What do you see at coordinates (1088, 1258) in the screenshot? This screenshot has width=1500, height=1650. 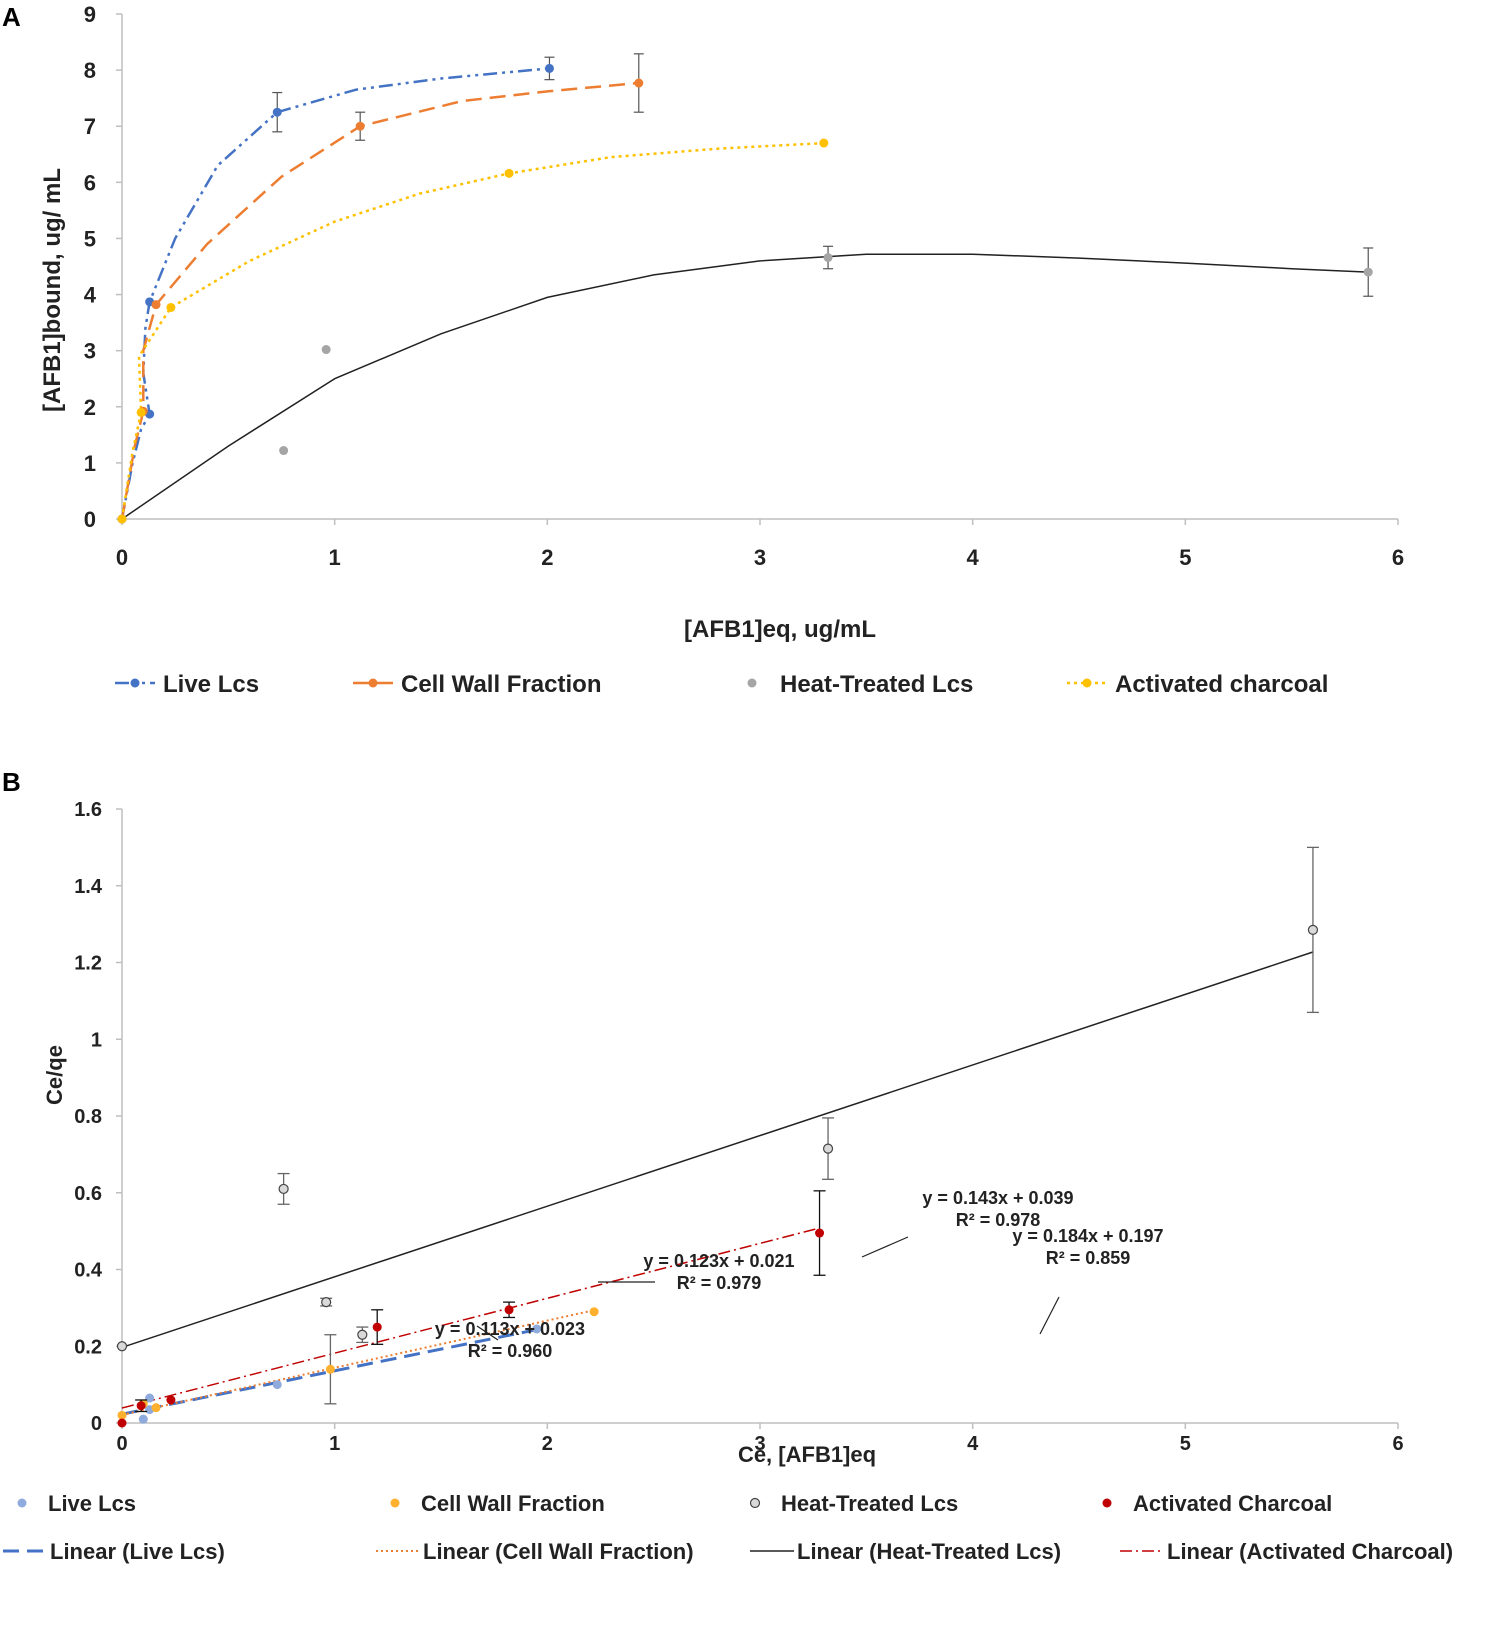 I see `svg-text: R² = 0.859` at bounding box center [1088, 1258].